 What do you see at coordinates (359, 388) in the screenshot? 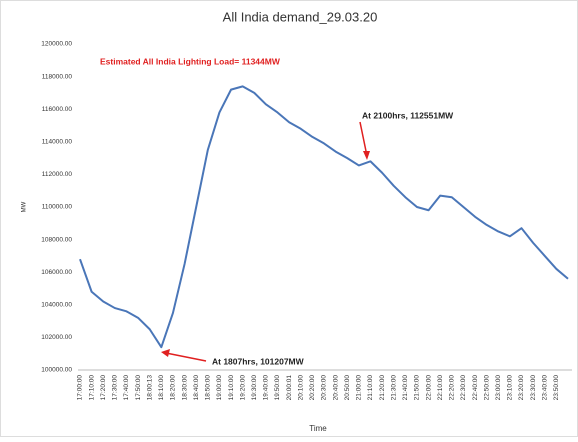
I see `x-tick-label: 21:00:00` at bounding box center [359, 388].